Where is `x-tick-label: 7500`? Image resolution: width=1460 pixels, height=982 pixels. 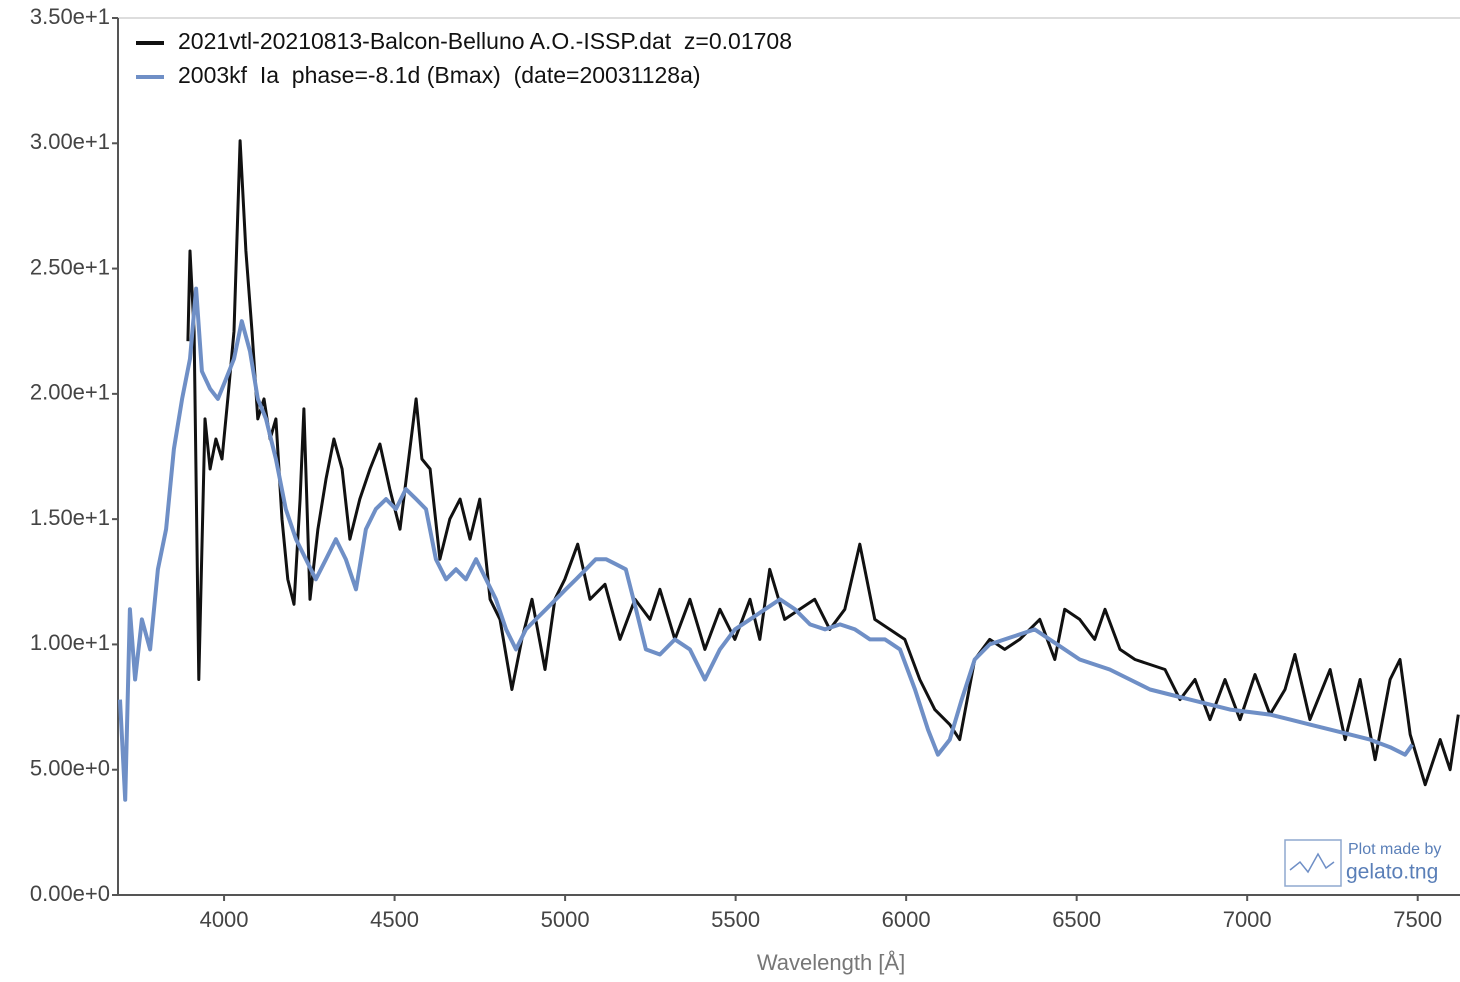 x-tick-label: 7500 is located at coordinates (1417, 919).